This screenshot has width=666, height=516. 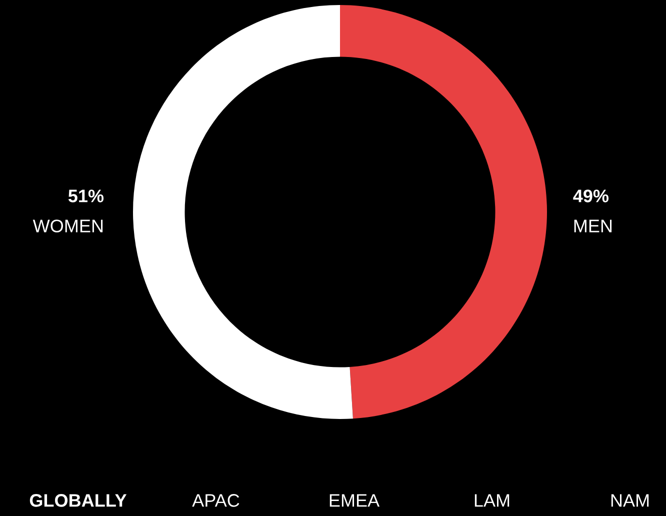 What do you see at coordinates (216, 500) in the screenshot?
I see `text: APAC` at bounding box center [216, 500].